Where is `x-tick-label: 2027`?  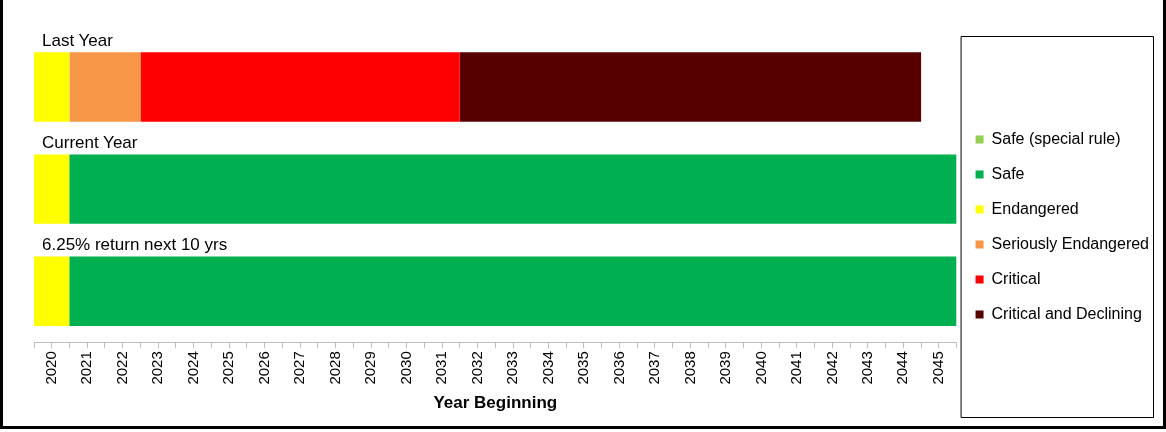
x-tick-label: 2027 is located at coordinates (299, 368).